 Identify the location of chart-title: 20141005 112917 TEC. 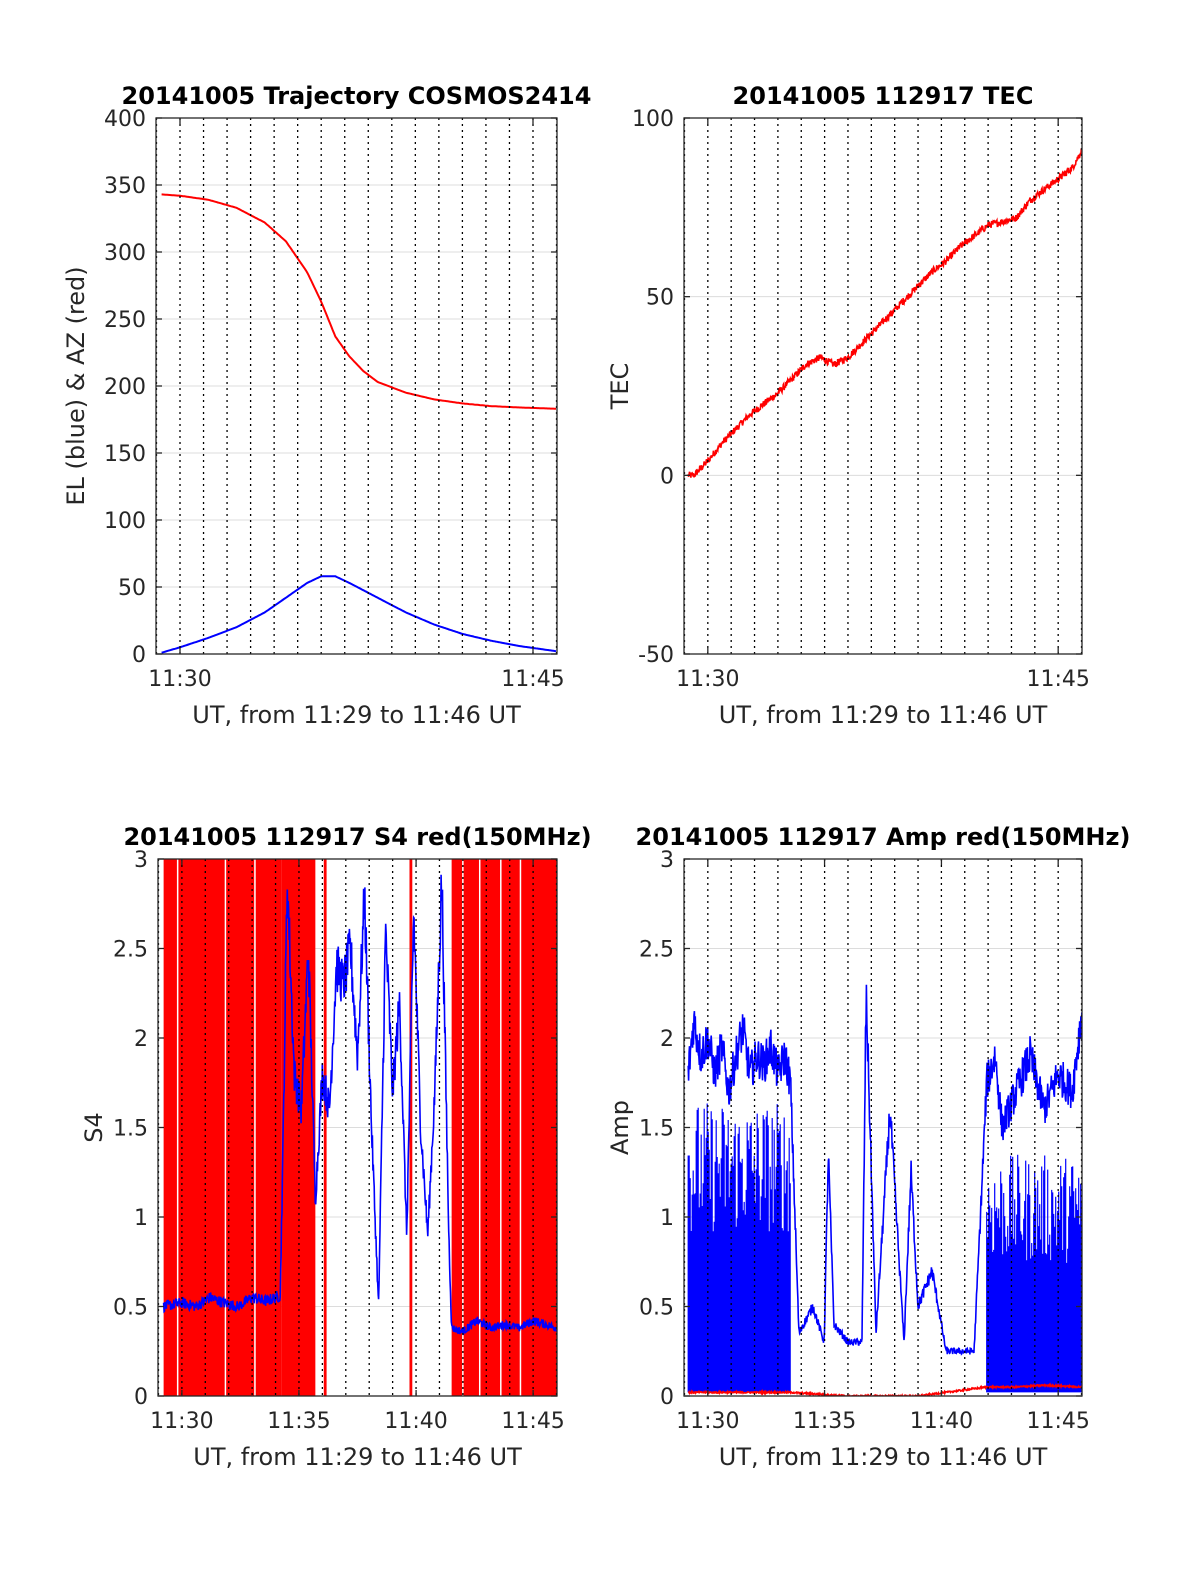
(883, 96).